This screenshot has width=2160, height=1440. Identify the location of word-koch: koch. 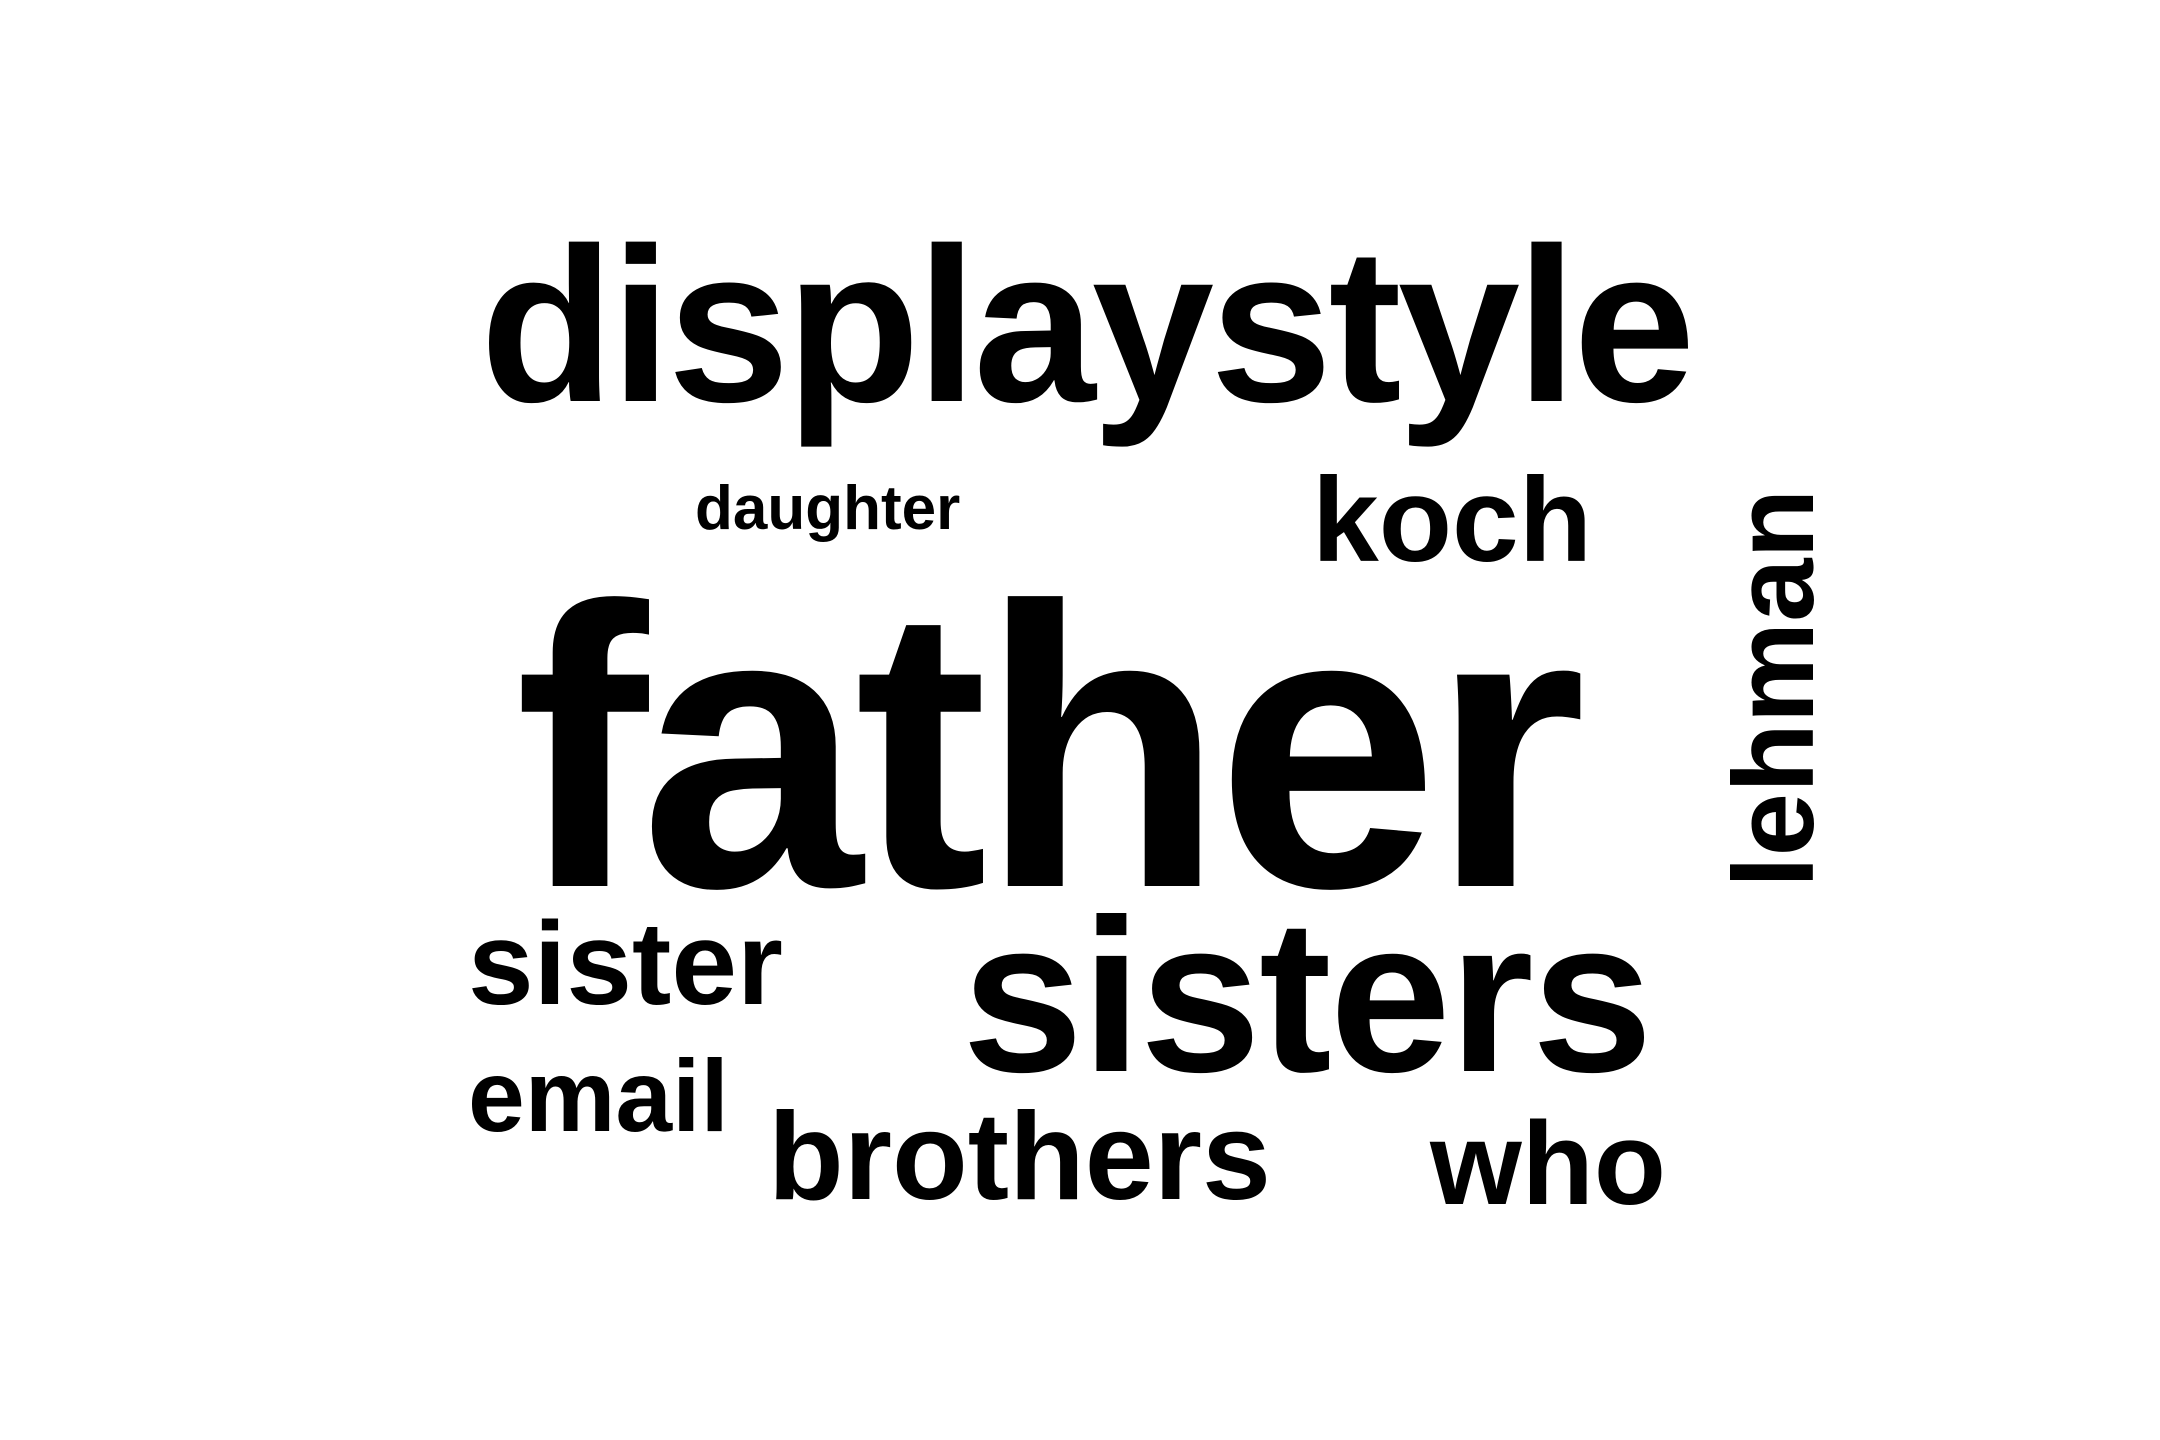
(1452, 520).